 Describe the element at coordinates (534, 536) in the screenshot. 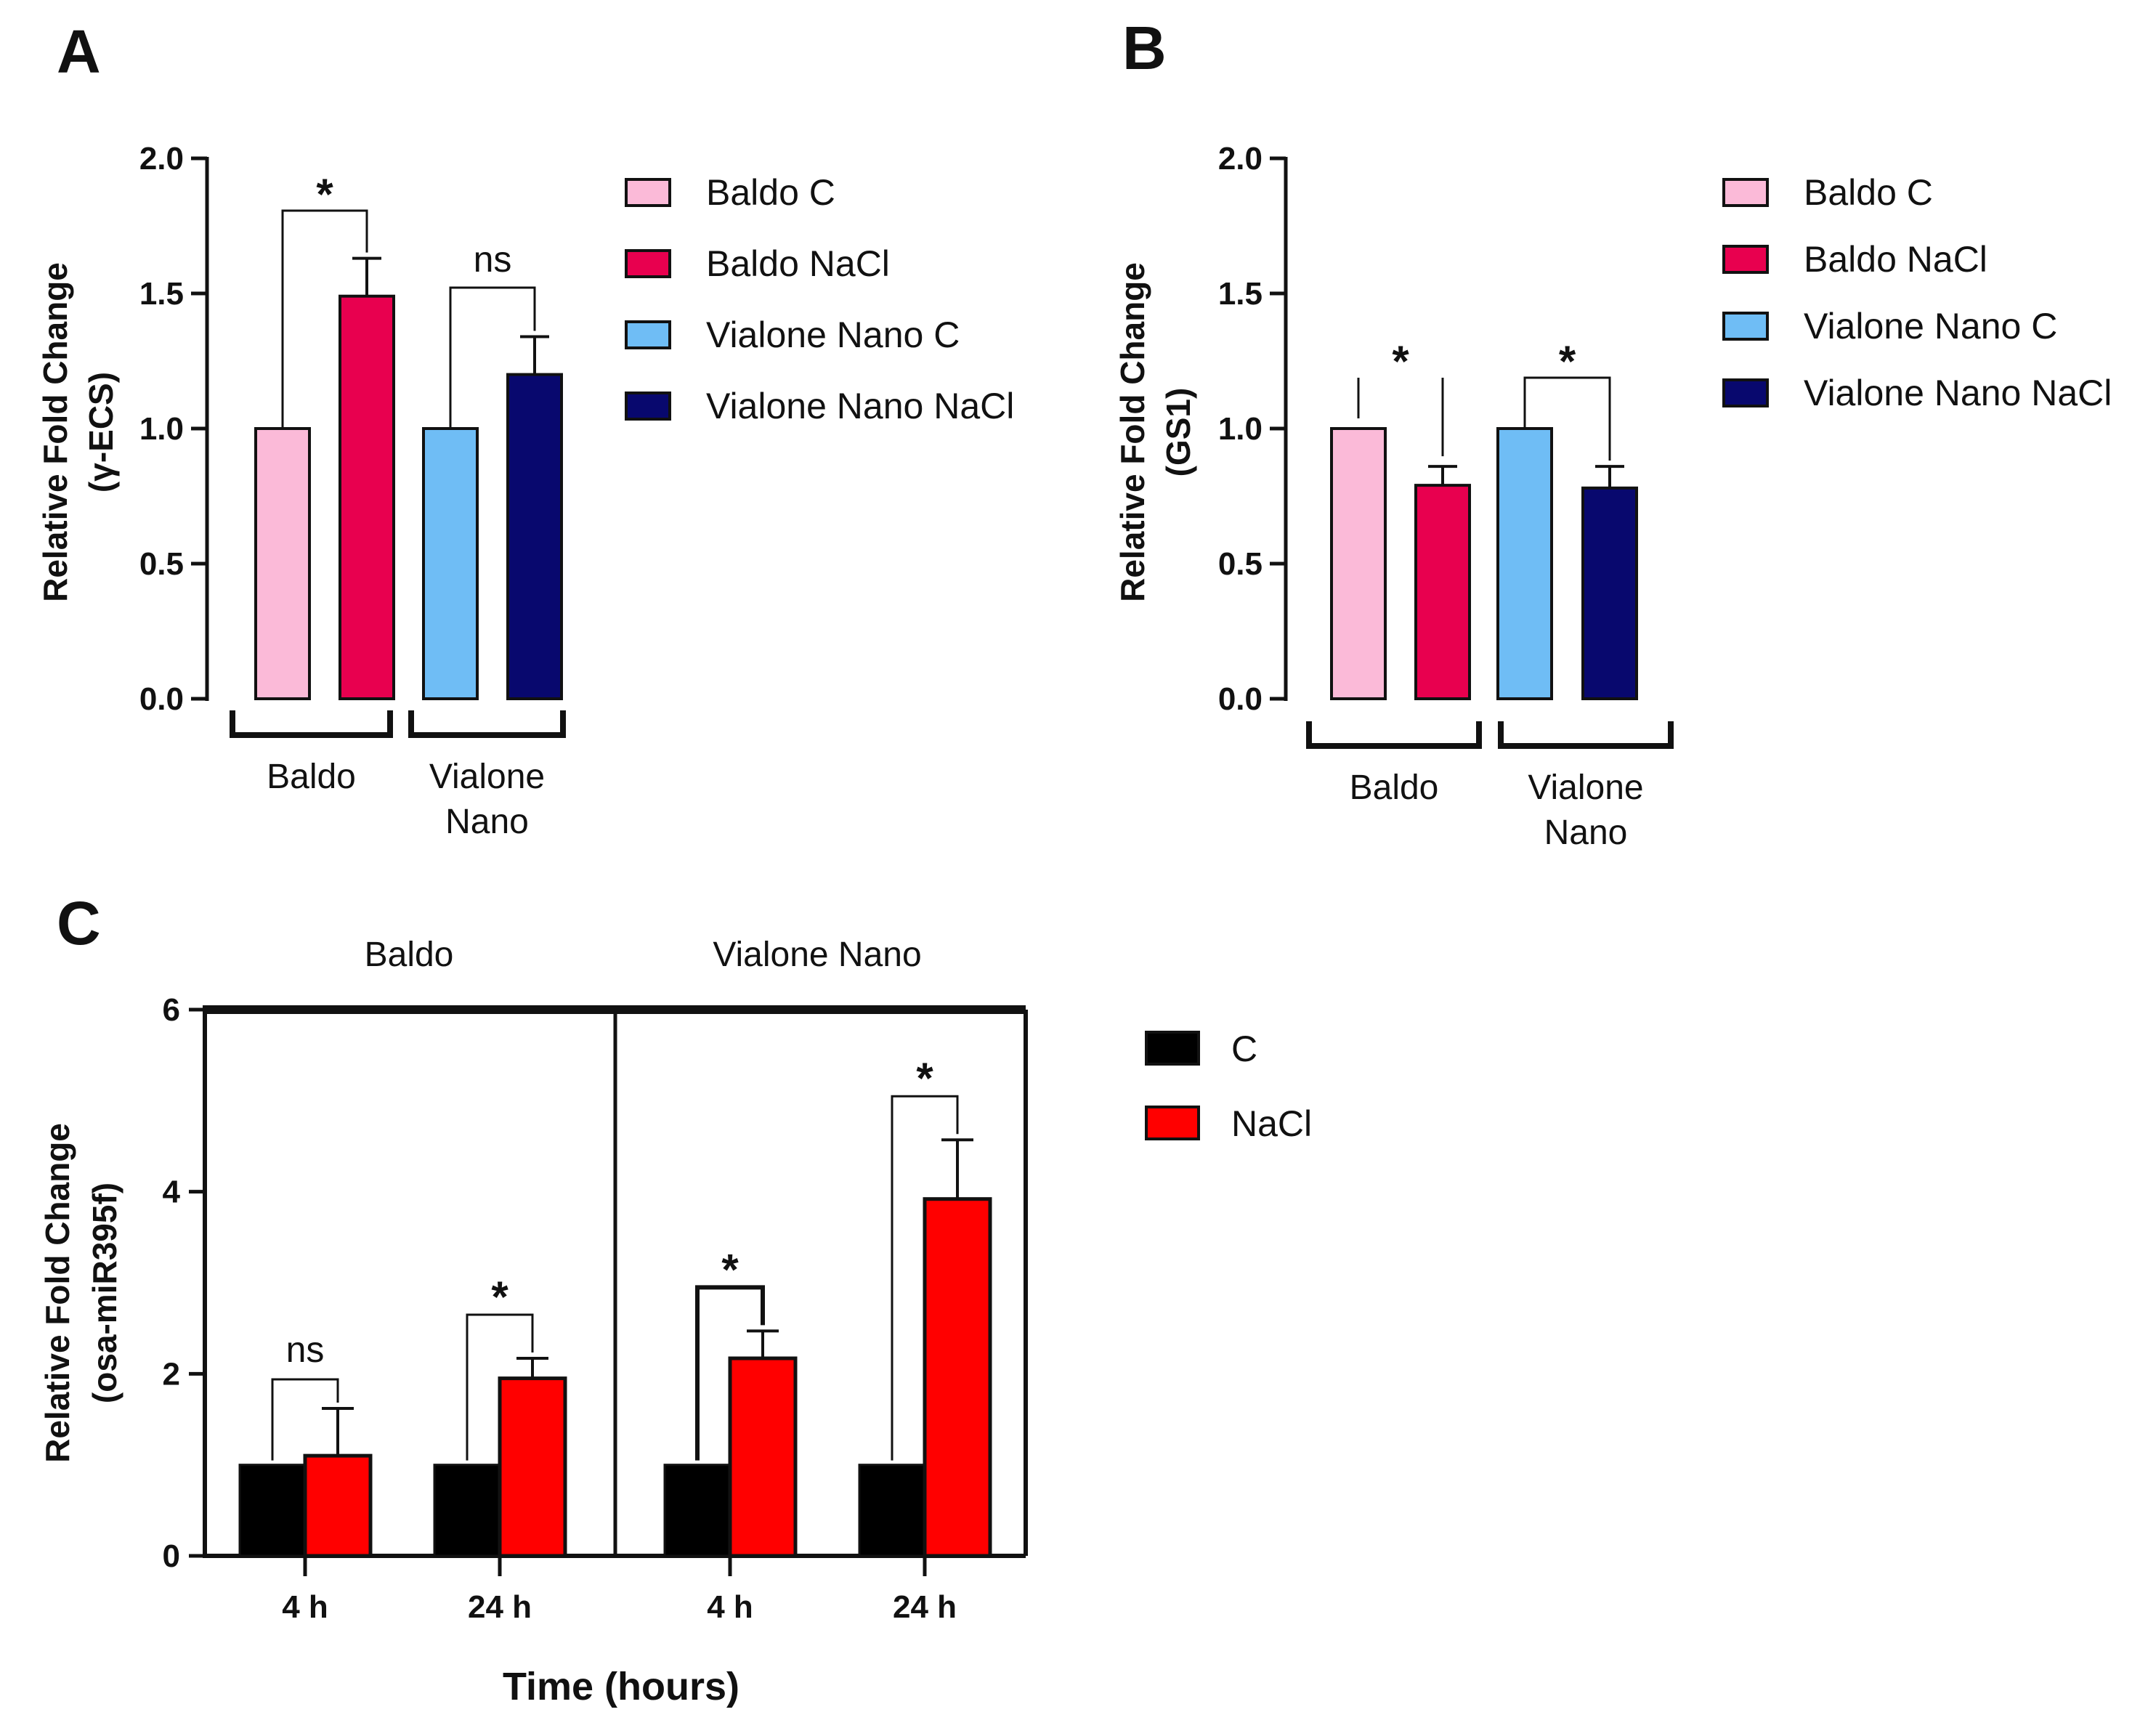

I see `panel-a-bar-vialone-nano-nacl` at that location.